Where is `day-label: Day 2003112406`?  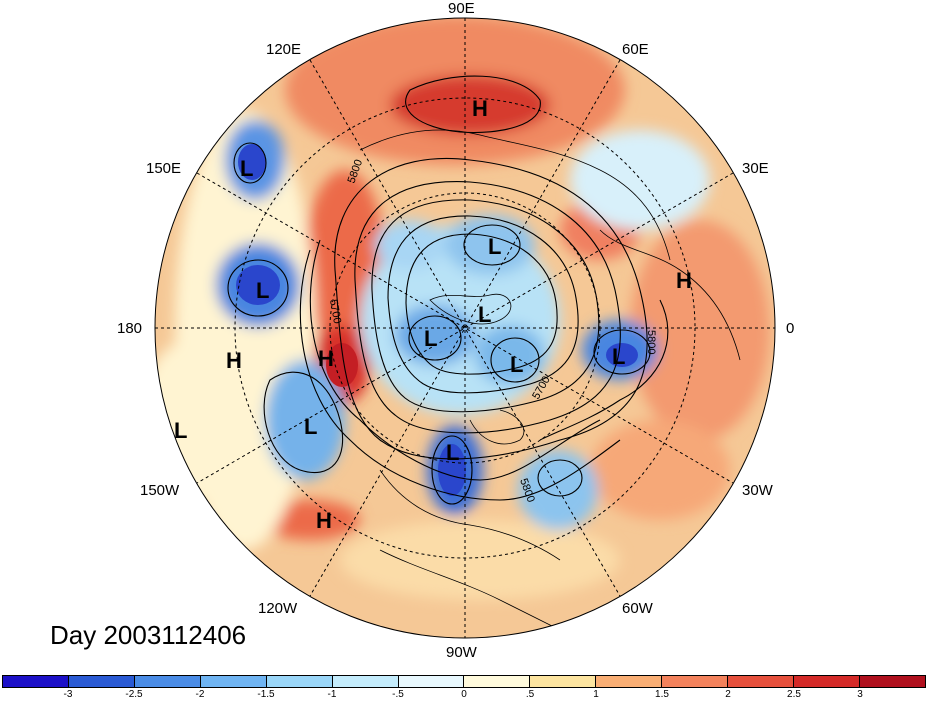
day-label: Day 2003112406 is located at coordinates (148, 635).